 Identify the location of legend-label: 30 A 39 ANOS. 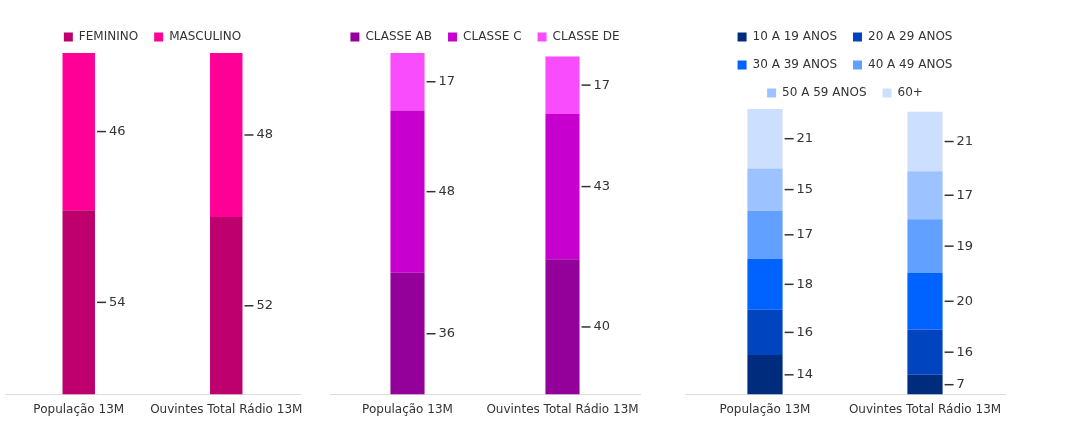
(795, 64).